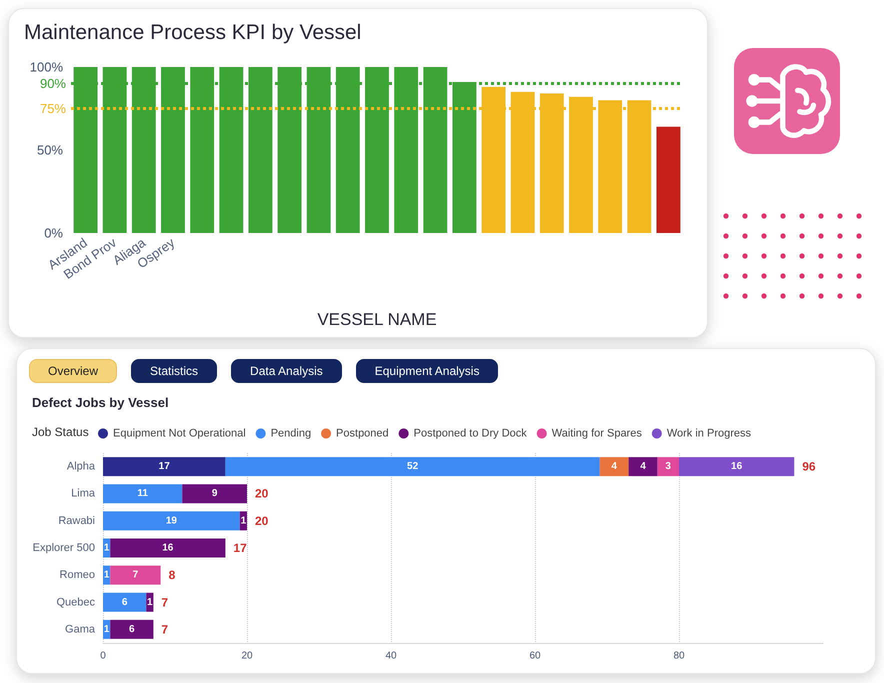 The height and width of the screenshot is (683, 884). I want to click on tab-button: Overview, so click(73, 371).